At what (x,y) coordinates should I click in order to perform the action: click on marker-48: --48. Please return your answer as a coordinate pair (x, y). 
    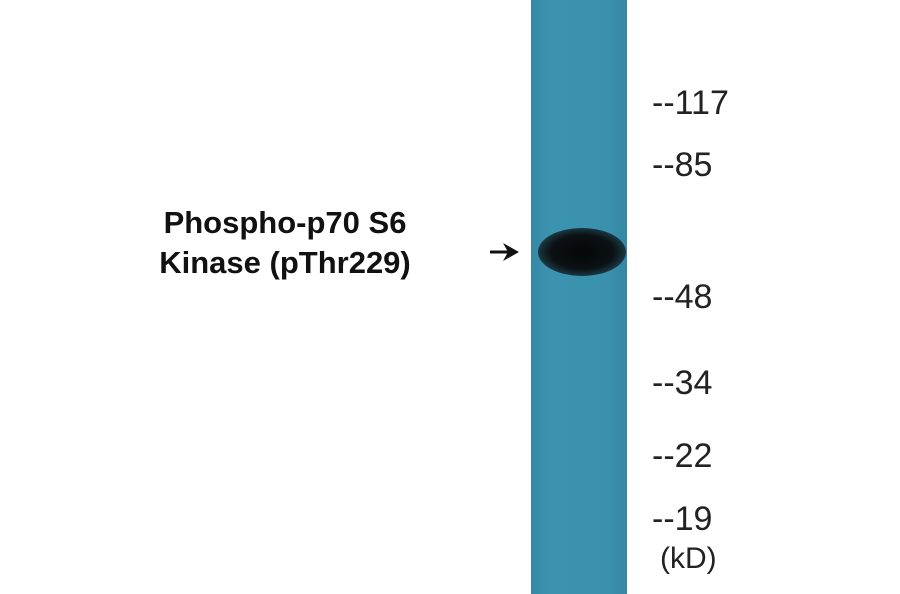
    Looking at the image, I should click on (682, 297).